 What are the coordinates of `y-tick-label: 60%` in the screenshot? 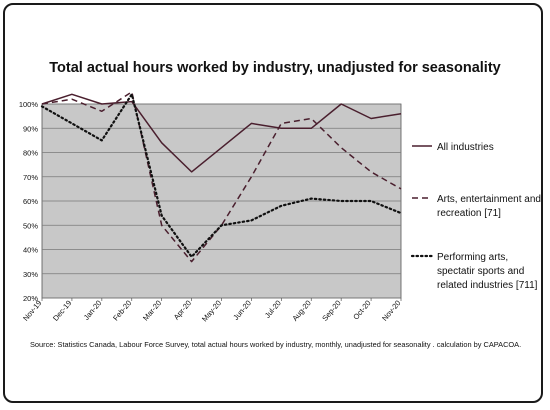 It's located at (30, 201).